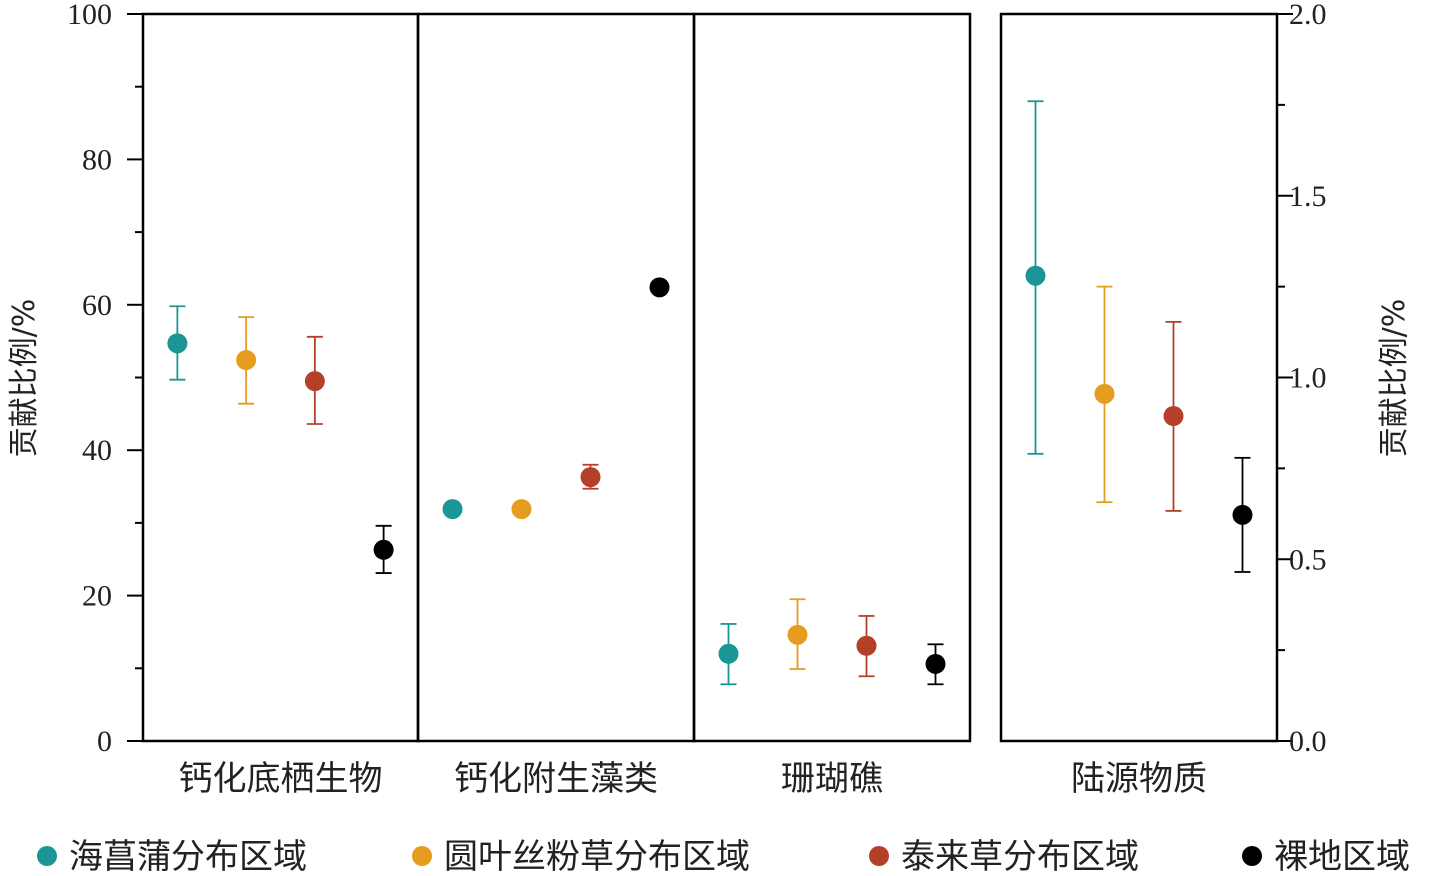 This screenshot has width=1436, height=876. Describe the element at coordinates (188, 856) in the screenshot. I see `legend-label: 海菖蒲分布区域` at that location.